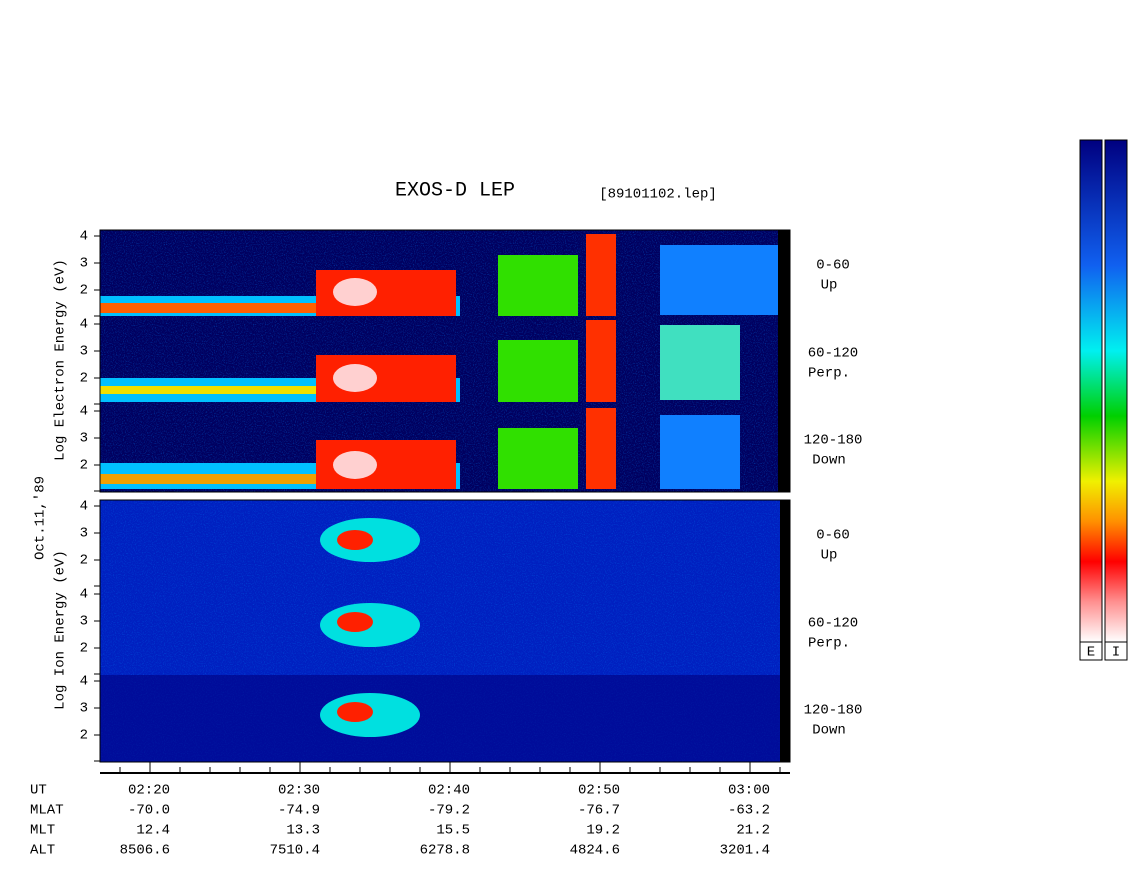 The image size is (1130, 875). What do you see at coordinates (149, 791) in the screenshot?
I see `row-value: 02:20` at bounding box center [149, 791].